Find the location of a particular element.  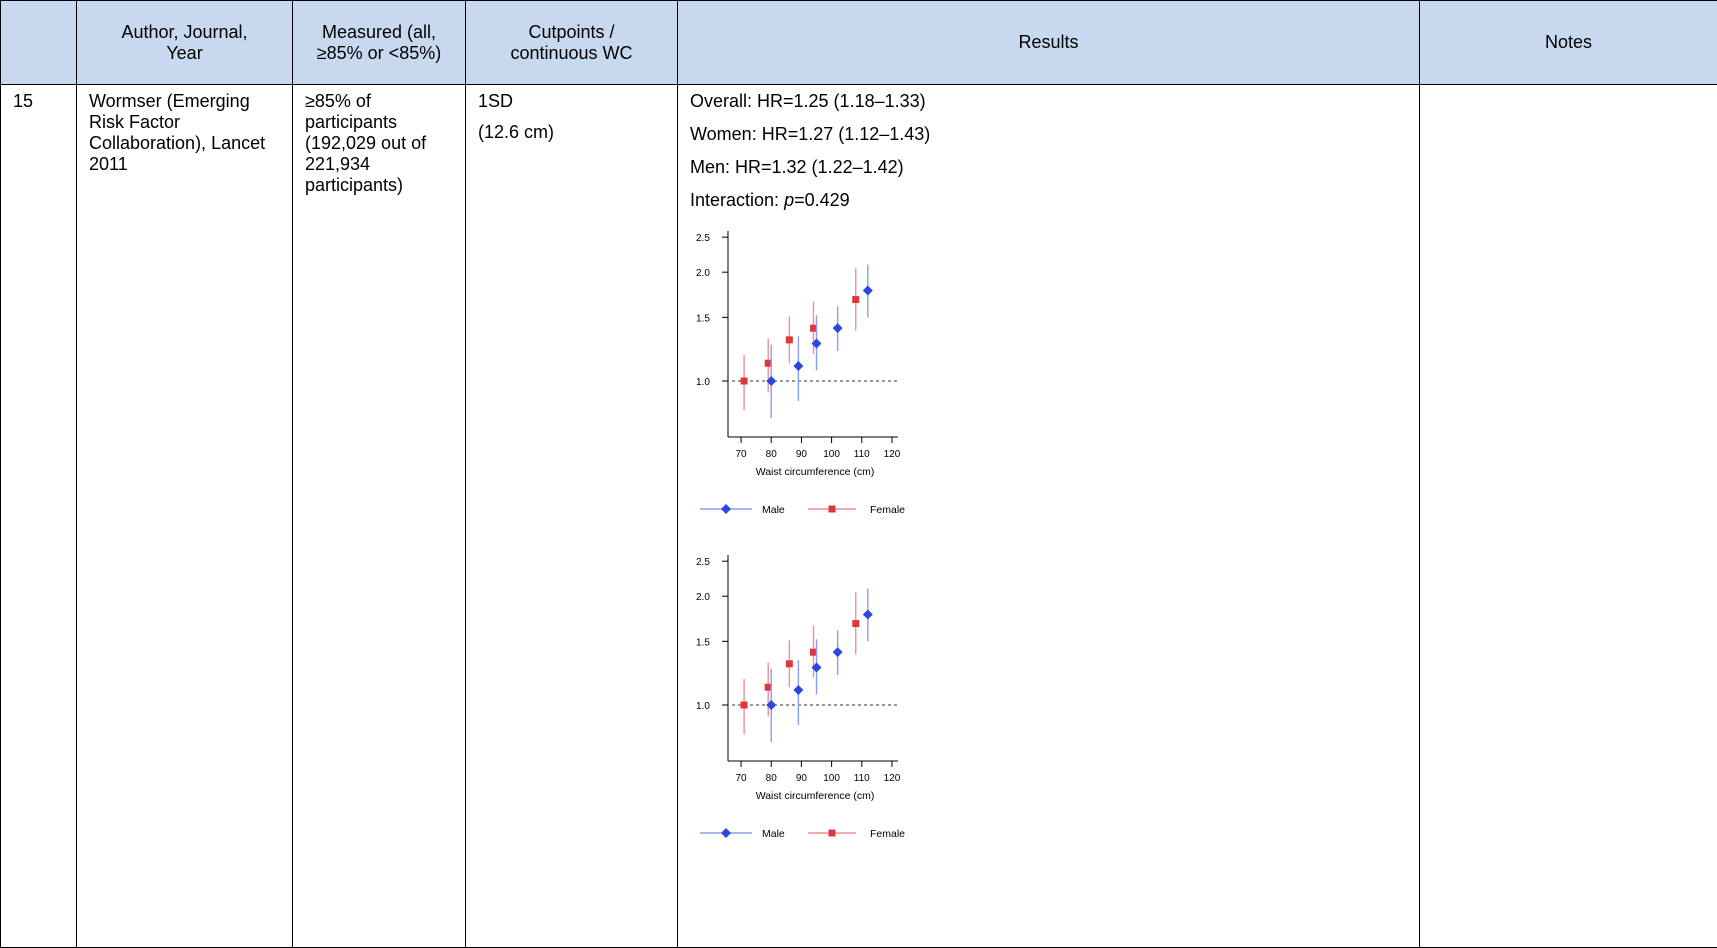

cutpoint-unit: (12.6 cm) is located at coordinates (571, 132).